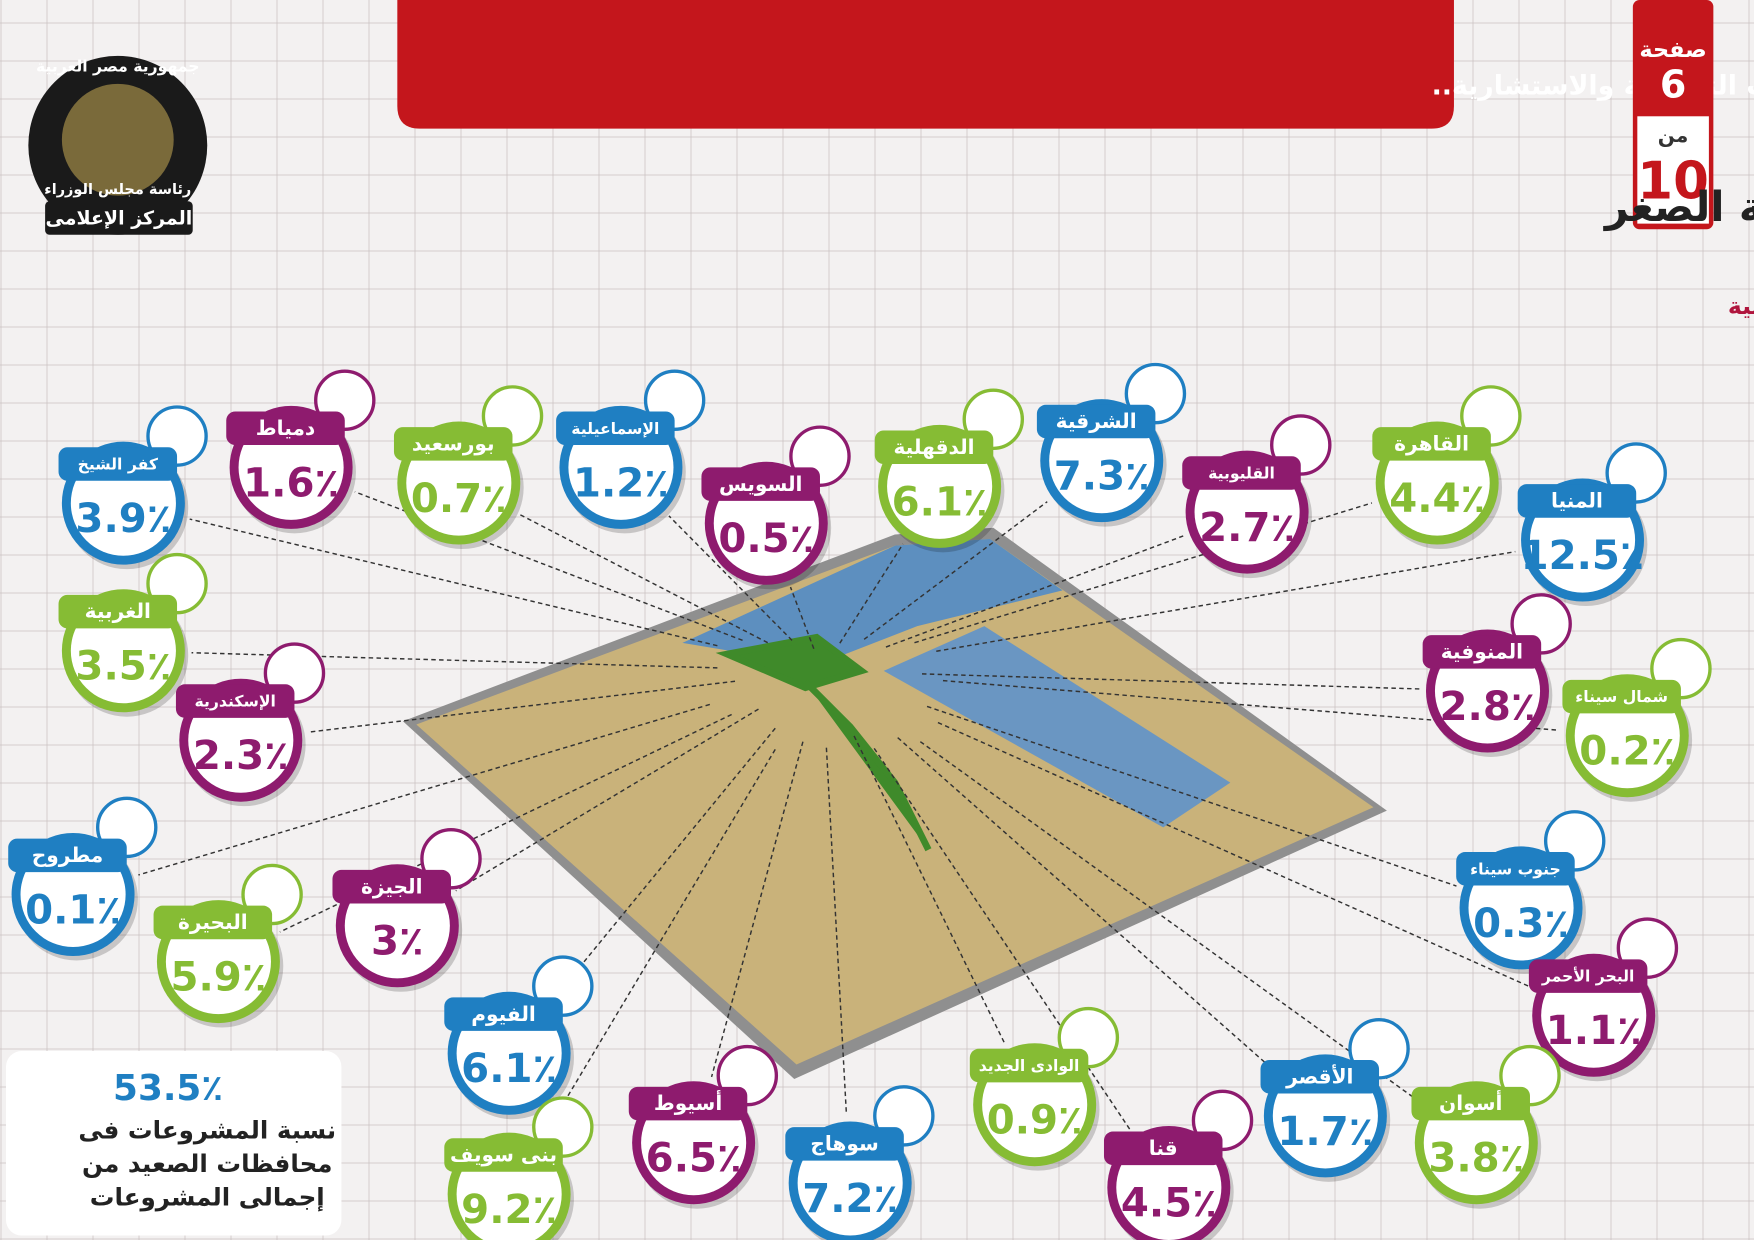  I want to click on governorate-value: 0.2٪, so click(1627, 752).